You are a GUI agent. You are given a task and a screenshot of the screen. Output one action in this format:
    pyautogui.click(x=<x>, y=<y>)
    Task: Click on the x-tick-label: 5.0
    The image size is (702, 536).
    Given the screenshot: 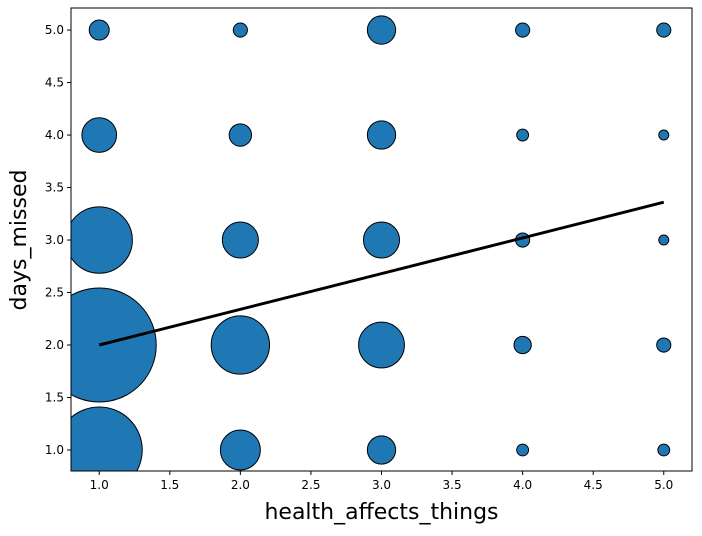 What is the action you would take?
    pyautogui.click(x=663, y=485)
    